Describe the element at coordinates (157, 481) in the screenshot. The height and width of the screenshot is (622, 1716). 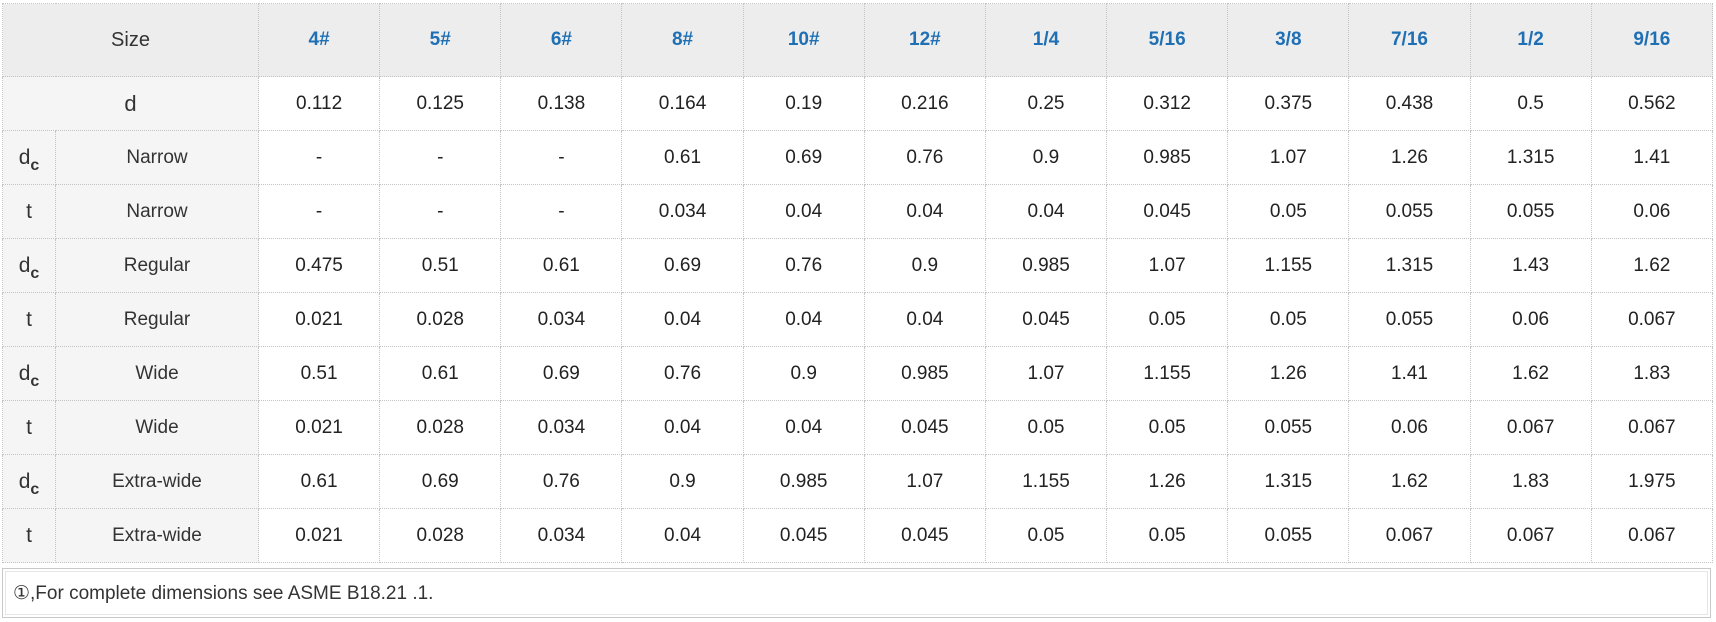
I see `row-type-label: Extra-wide` at that location.